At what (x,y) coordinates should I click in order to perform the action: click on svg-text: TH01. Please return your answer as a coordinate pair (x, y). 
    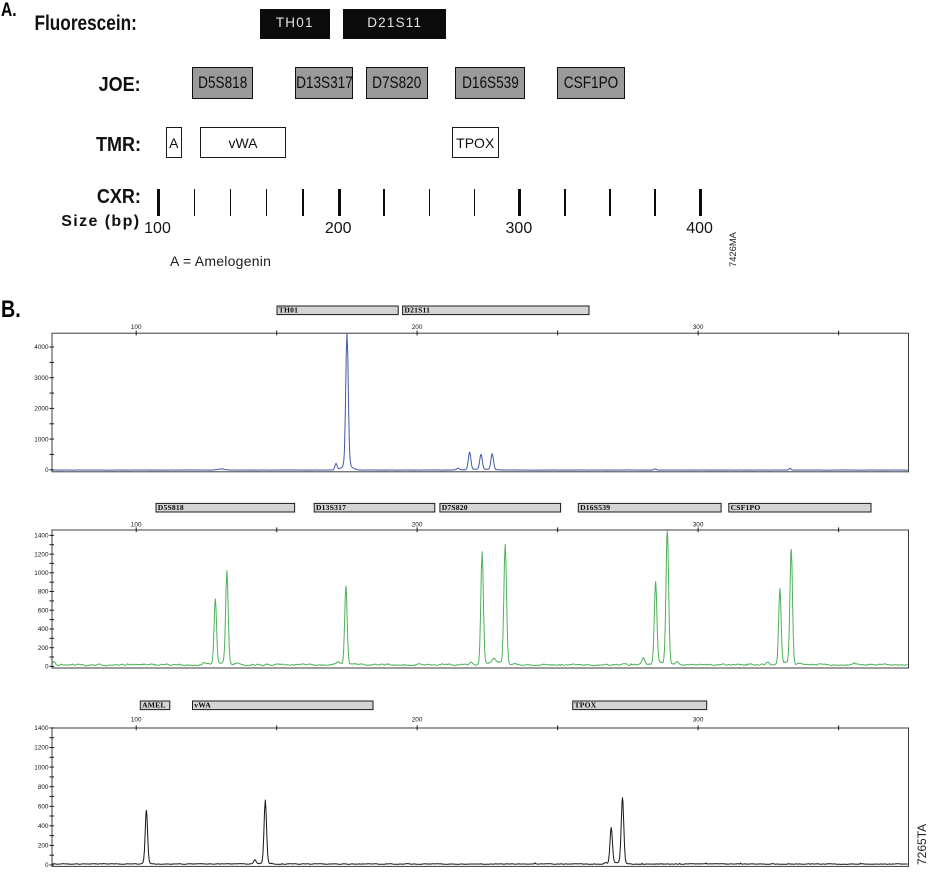
    Looking at the image, I should click on (288, 310).